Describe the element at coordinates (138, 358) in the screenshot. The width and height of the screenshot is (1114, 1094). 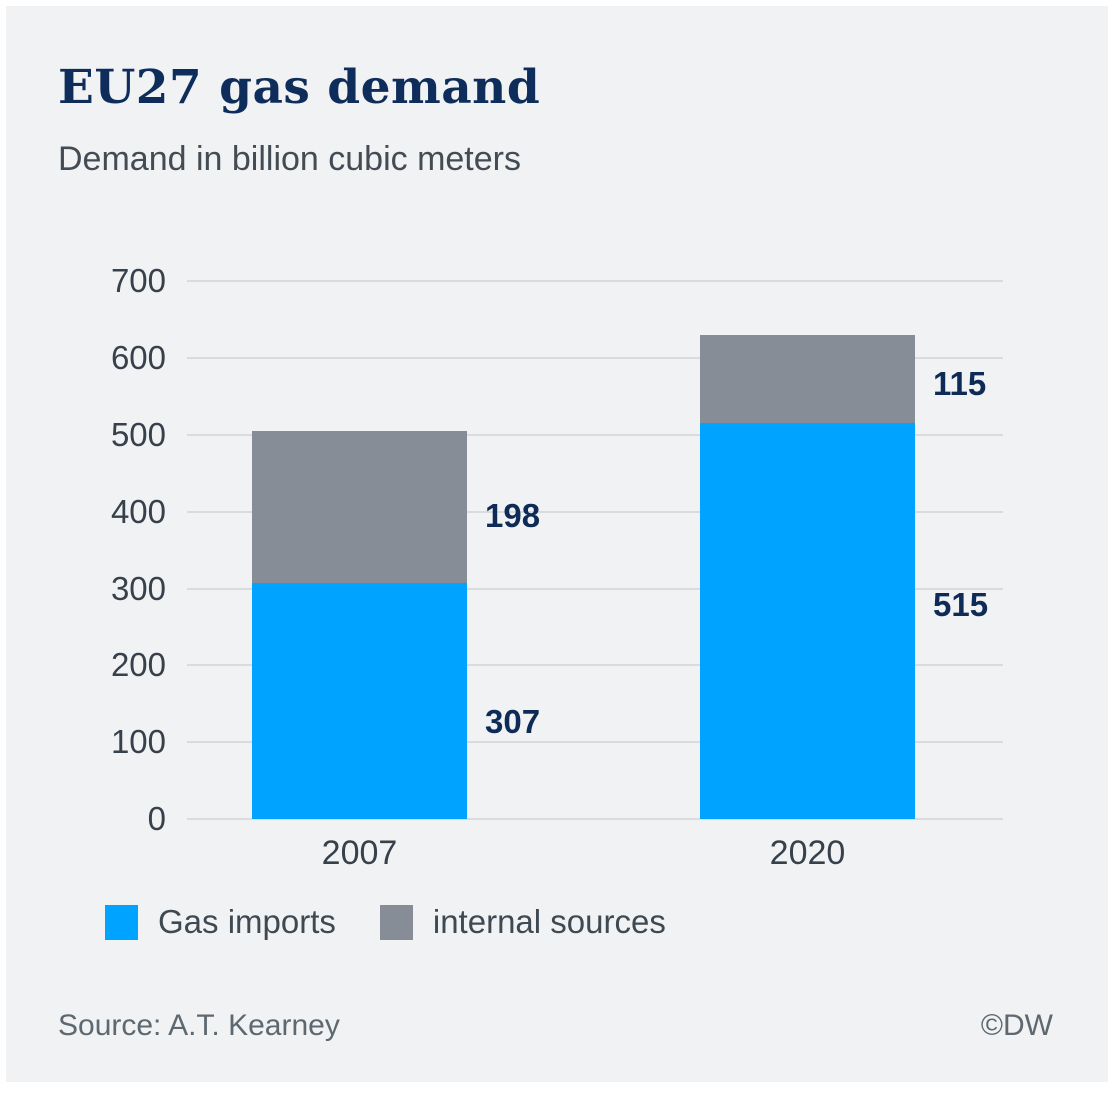
I see `y-tick-label-600: 600` at that location.